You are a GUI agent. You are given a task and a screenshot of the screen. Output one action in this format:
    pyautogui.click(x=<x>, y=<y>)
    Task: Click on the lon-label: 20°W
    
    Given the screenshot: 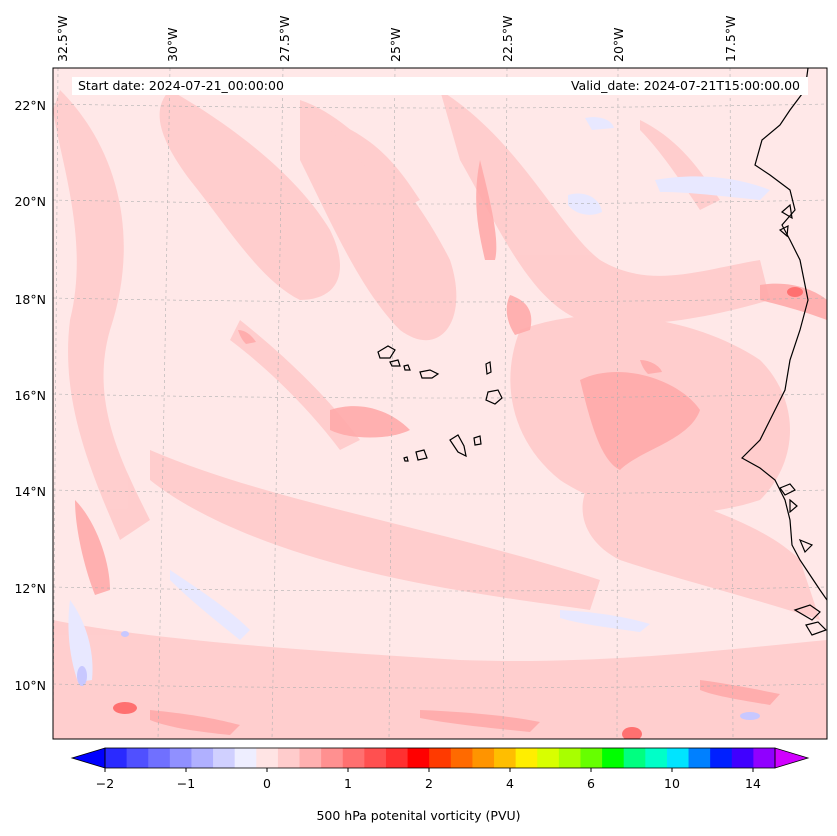 What is the action you would take?
    pyautogui.click(x=618, y=44)
    